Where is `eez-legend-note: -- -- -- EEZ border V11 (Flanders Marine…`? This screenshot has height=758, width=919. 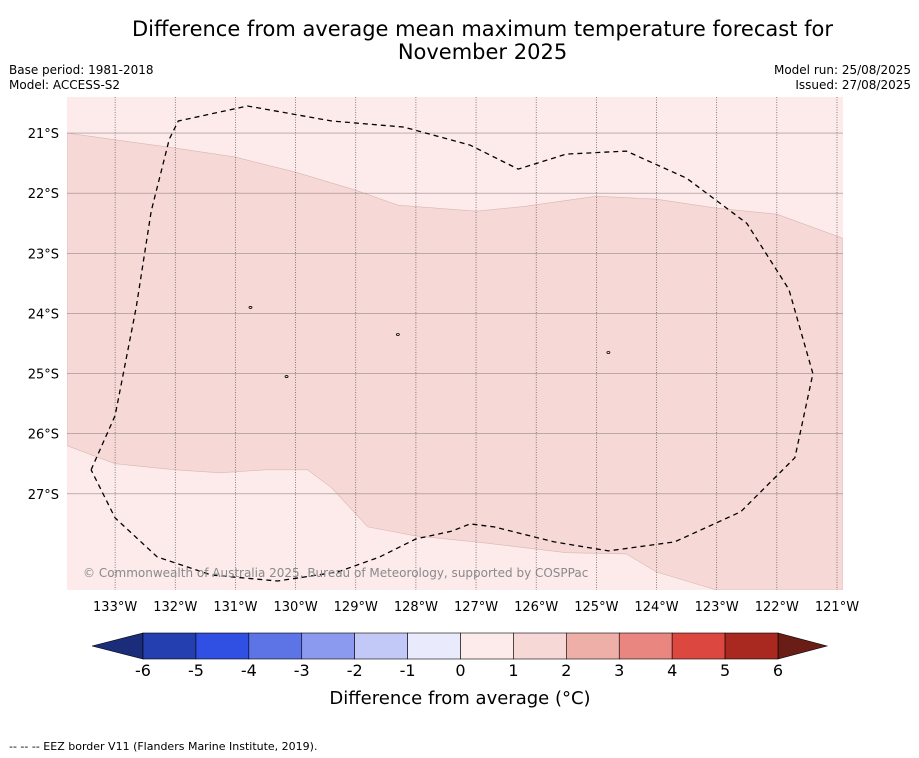
eez-legend-note: -- -- -- EEZ border V11 (Flanders Marine… is located at coordinates (163, 746).